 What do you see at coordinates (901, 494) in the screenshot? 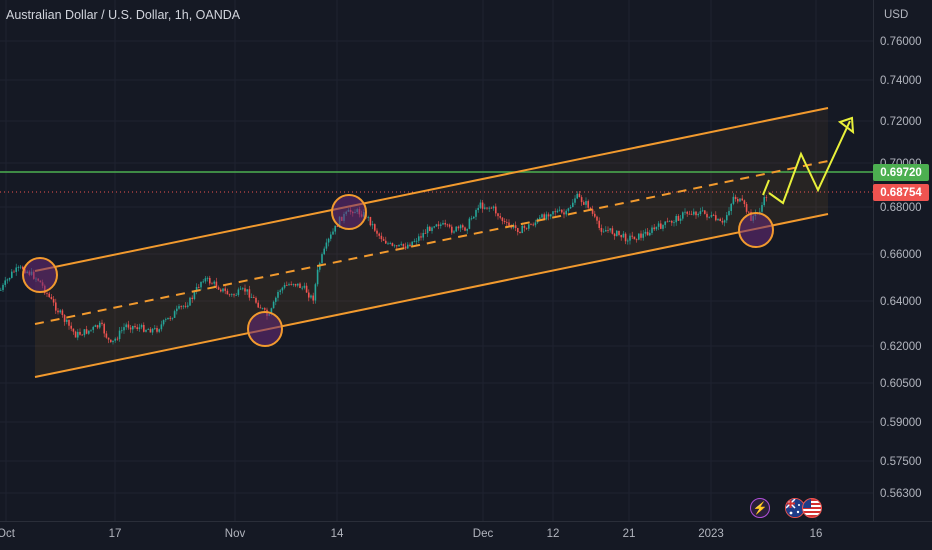
I see `price-tick: 0.56300` at bounding box center [901, 494].